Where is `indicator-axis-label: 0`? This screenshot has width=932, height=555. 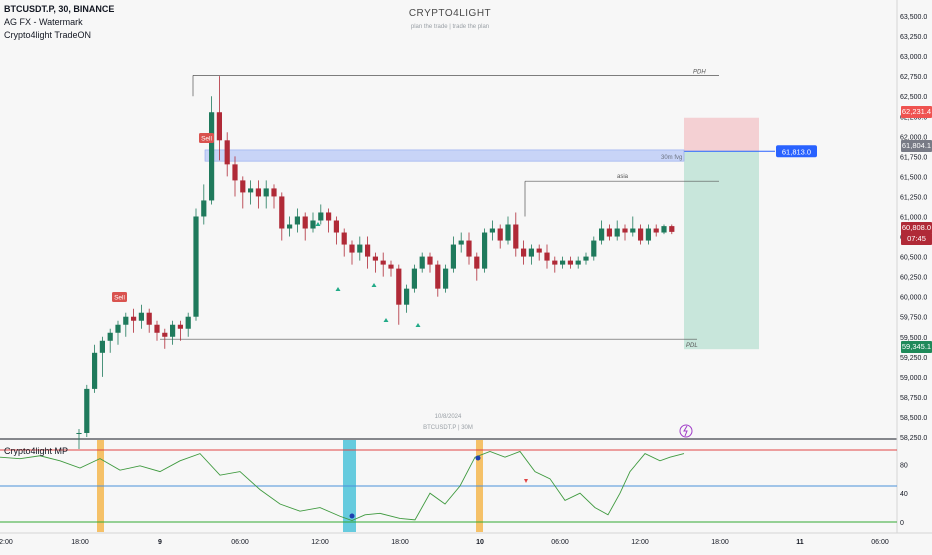 indicator-axis-label: 0 is located at coordinates (902, 523).